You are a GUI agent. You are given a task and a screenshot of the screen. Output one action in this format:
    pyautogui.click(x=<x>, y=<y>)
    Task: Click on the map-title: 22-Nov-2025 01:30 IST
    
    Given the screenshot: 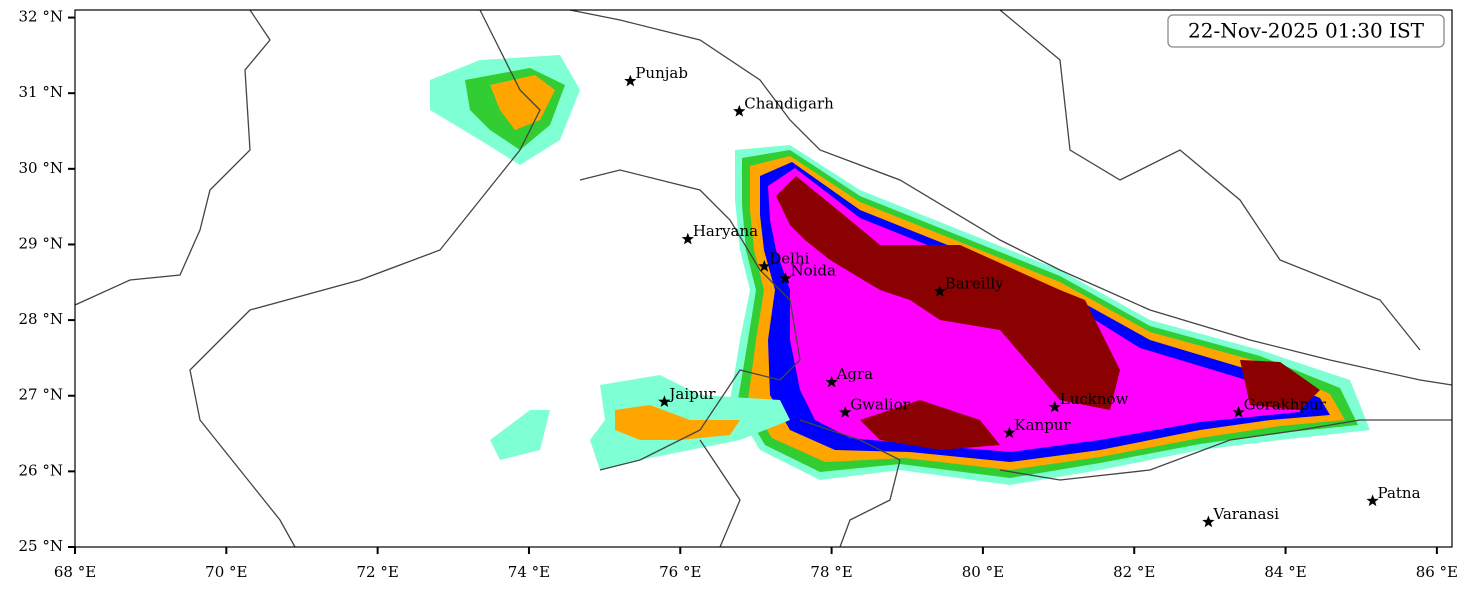 What is the action you would take?
    pyautogui.click(x=1306, y=31)
    